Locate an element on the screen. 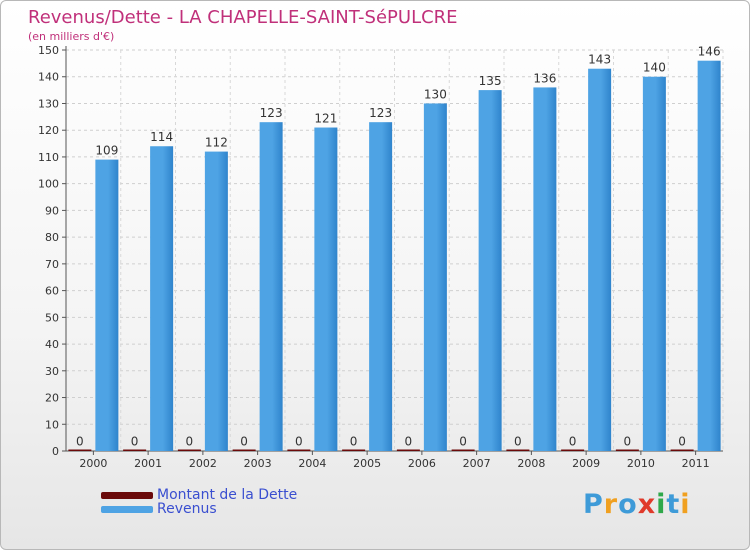  y-tick-label: 70 is located at coordinates (52, 264).